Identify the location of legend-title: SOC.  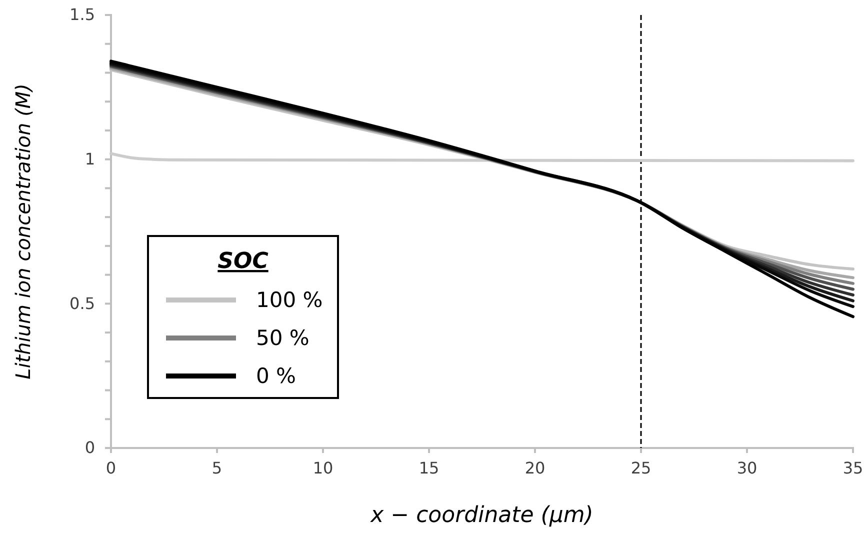
(243, 261).